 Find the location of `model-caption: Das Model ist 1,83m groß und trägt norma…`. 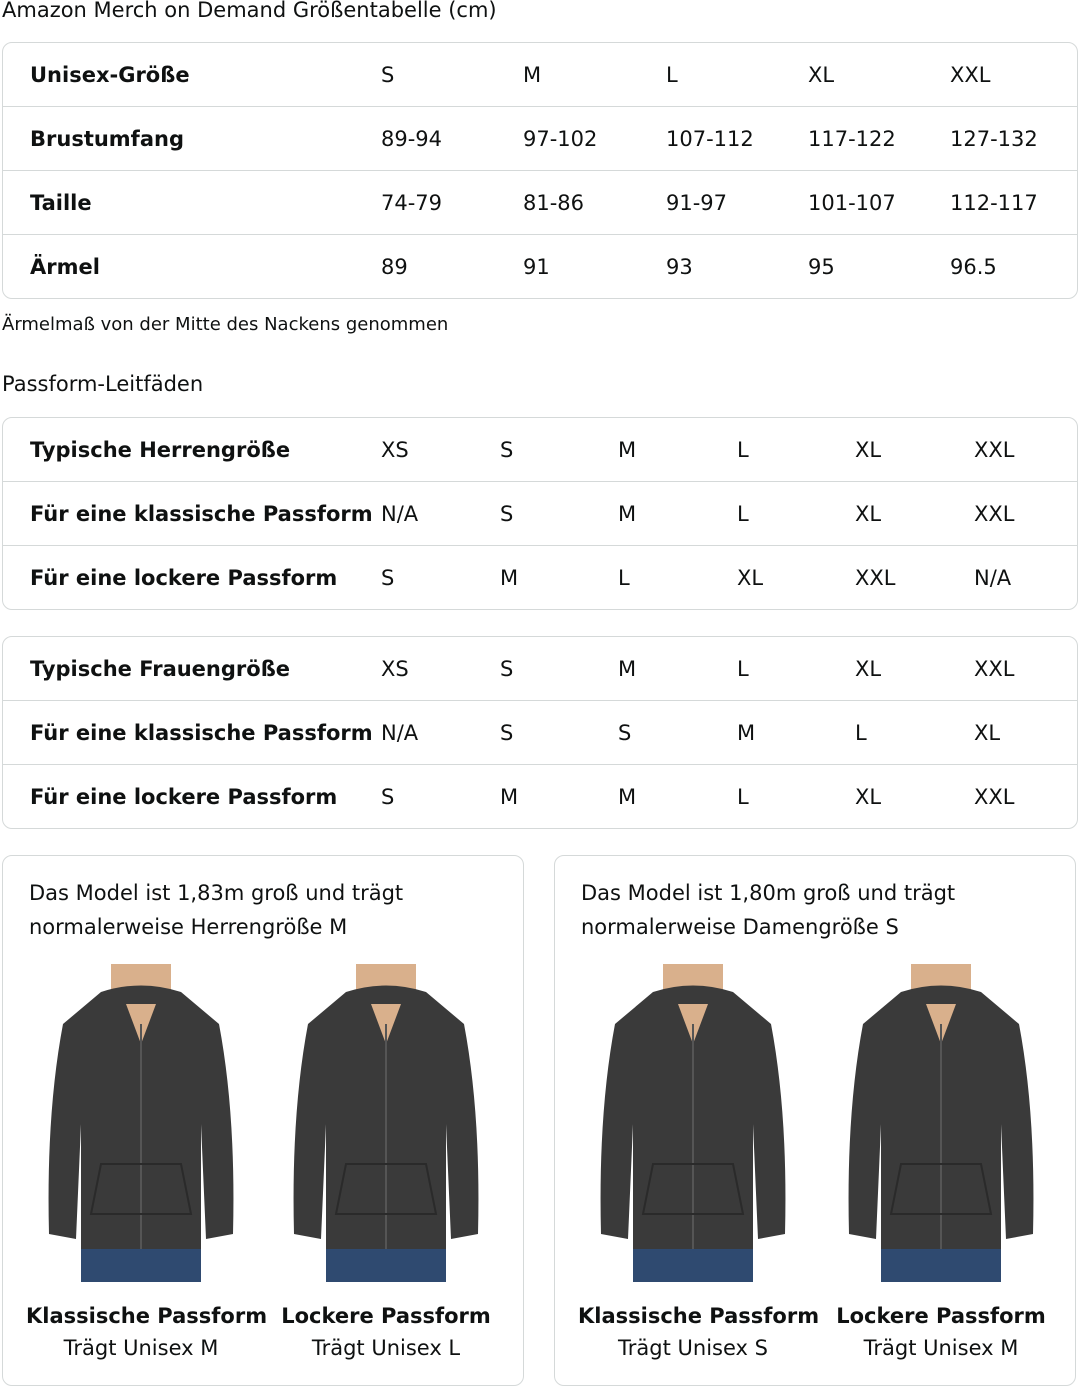

model-caption: Das Model ist 1,83m groß und trägt norma… is located at coordinates (216, 910).